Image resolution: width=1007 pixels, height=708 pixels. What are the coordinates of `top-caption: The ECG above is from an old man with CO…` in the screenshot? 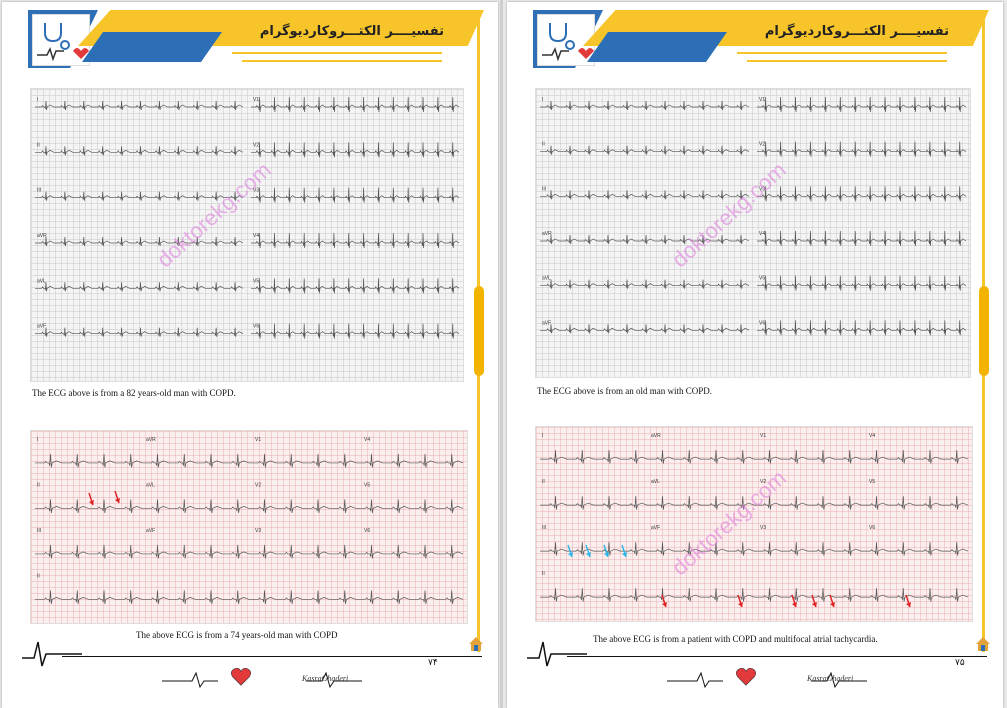 It's located at (624, 391).